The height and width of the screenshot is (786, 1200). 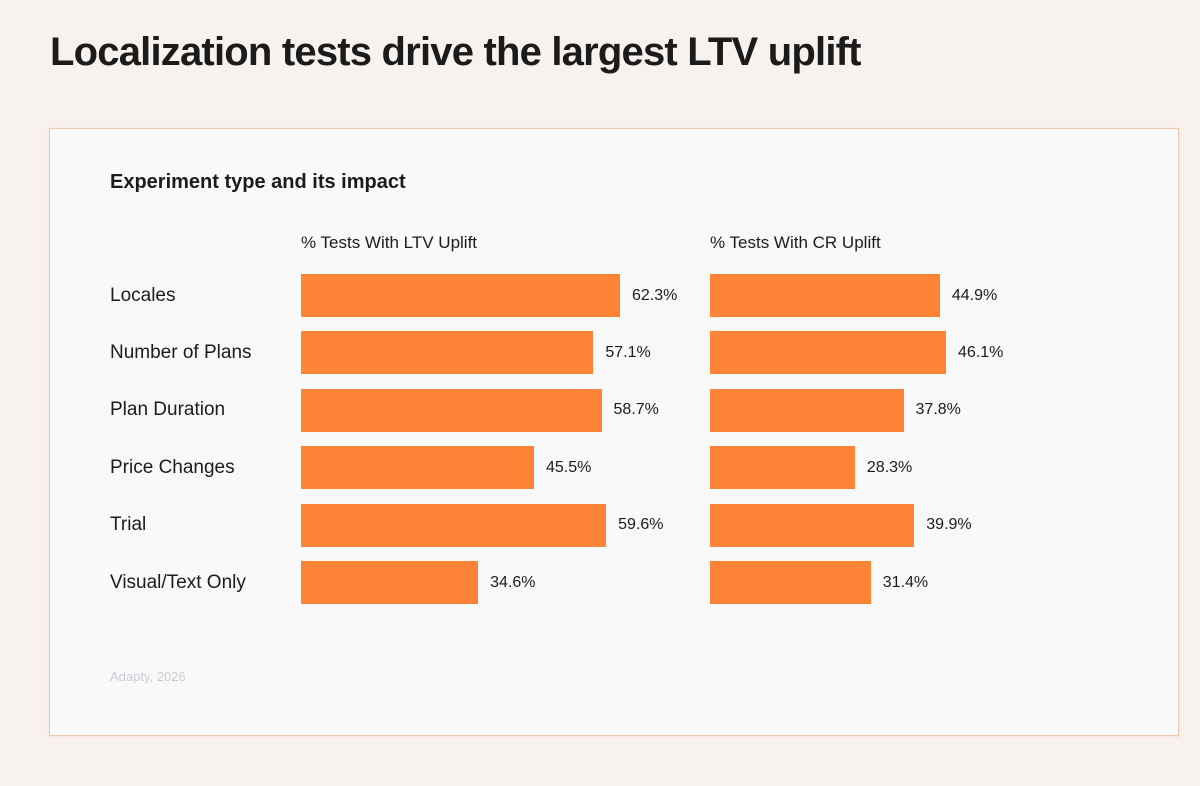 I want to click on value-label-ltv: 34.6%, so click(x=513, y=582).